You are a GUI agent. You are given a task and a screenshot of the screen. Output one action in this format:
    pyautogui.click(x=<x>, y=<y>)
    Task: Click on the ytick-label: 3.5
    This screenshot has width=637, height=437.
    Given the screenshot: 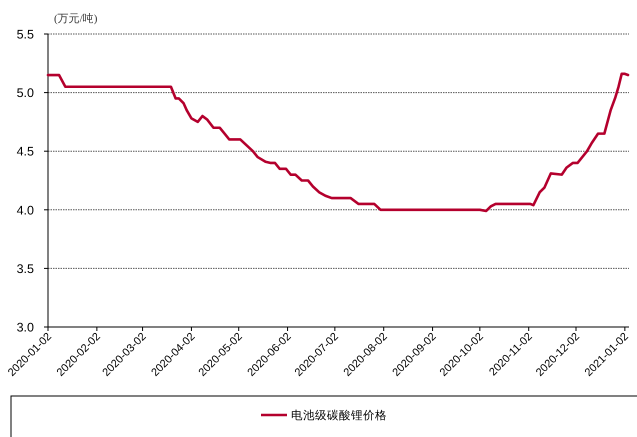 What is the action you would take?
    pyautogui.click(x=25, y=269)
    